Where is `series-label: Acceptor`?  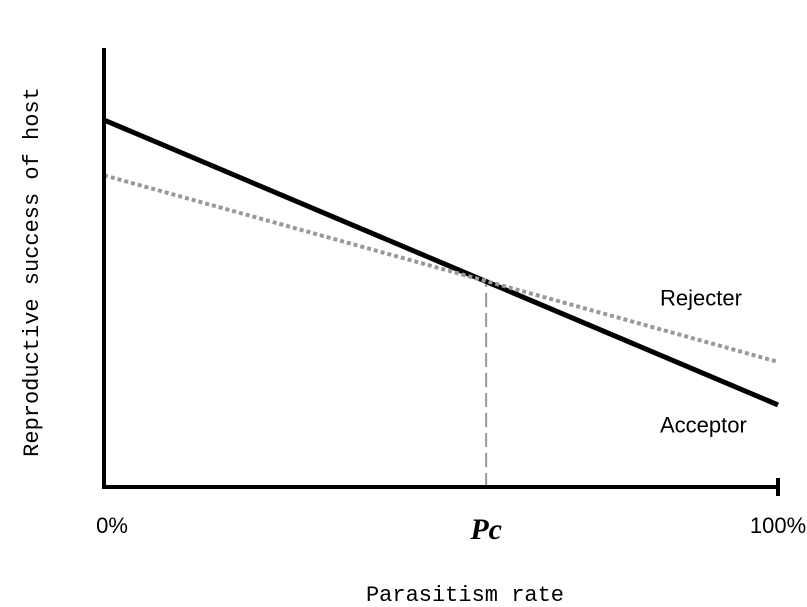
series-label: Acceptor is located at coordinates (703, 425).